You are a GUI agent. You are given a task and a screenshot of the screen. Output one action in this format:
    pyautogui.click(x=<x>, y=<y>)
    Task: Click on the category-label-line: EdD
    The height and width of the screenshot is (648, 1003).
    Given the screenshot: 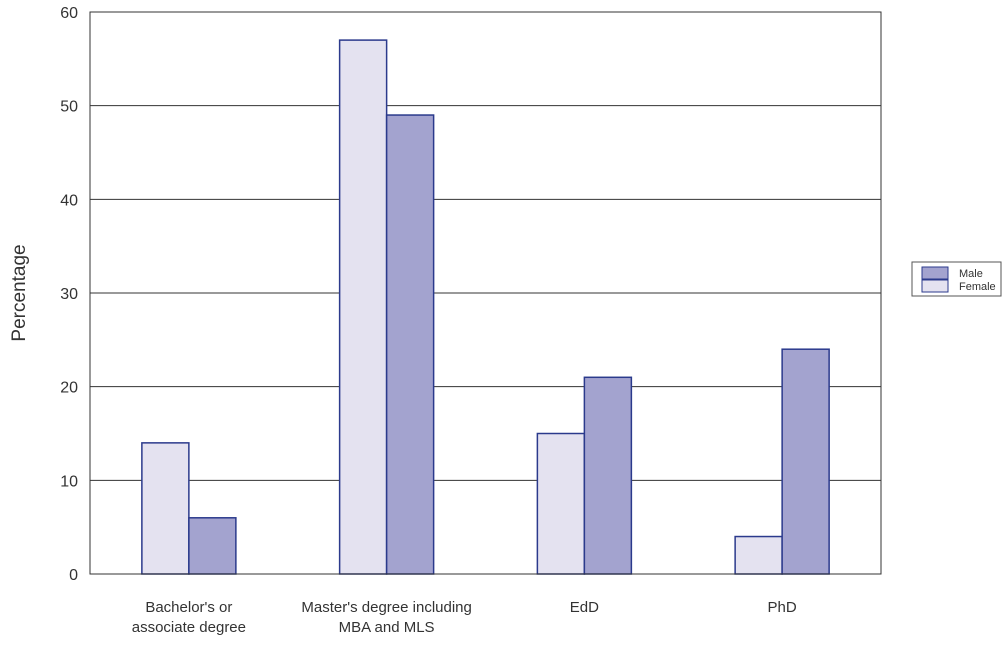 What is the action you would take?
    pyautogui.click(x=584, y=607)
    